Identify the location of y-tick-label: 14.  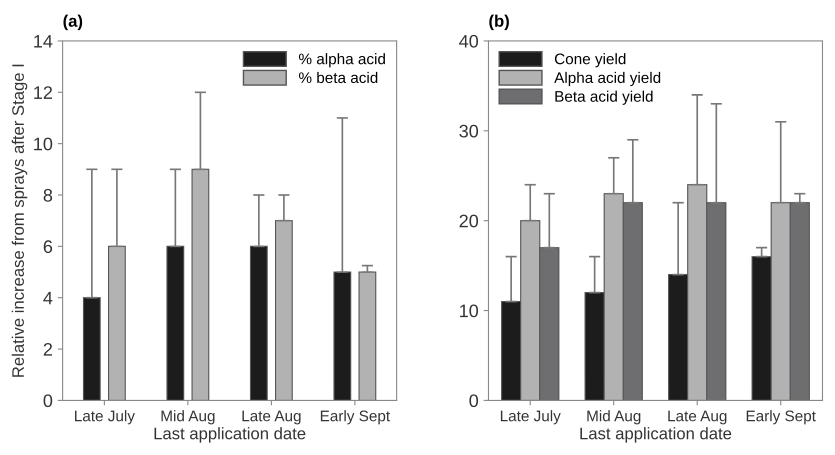
(43, 41).